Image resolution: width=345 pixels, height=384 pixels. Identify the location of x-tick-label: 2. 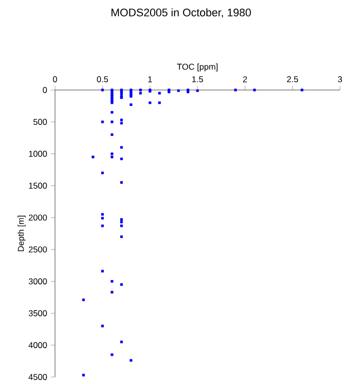
(245, 79).